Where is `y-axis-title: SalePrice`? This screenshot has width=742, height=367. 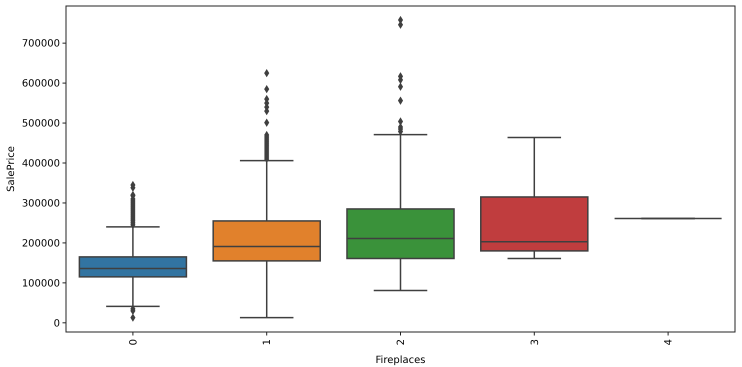
y-axis-title: SalePrice is located at coordinates (11, 169).